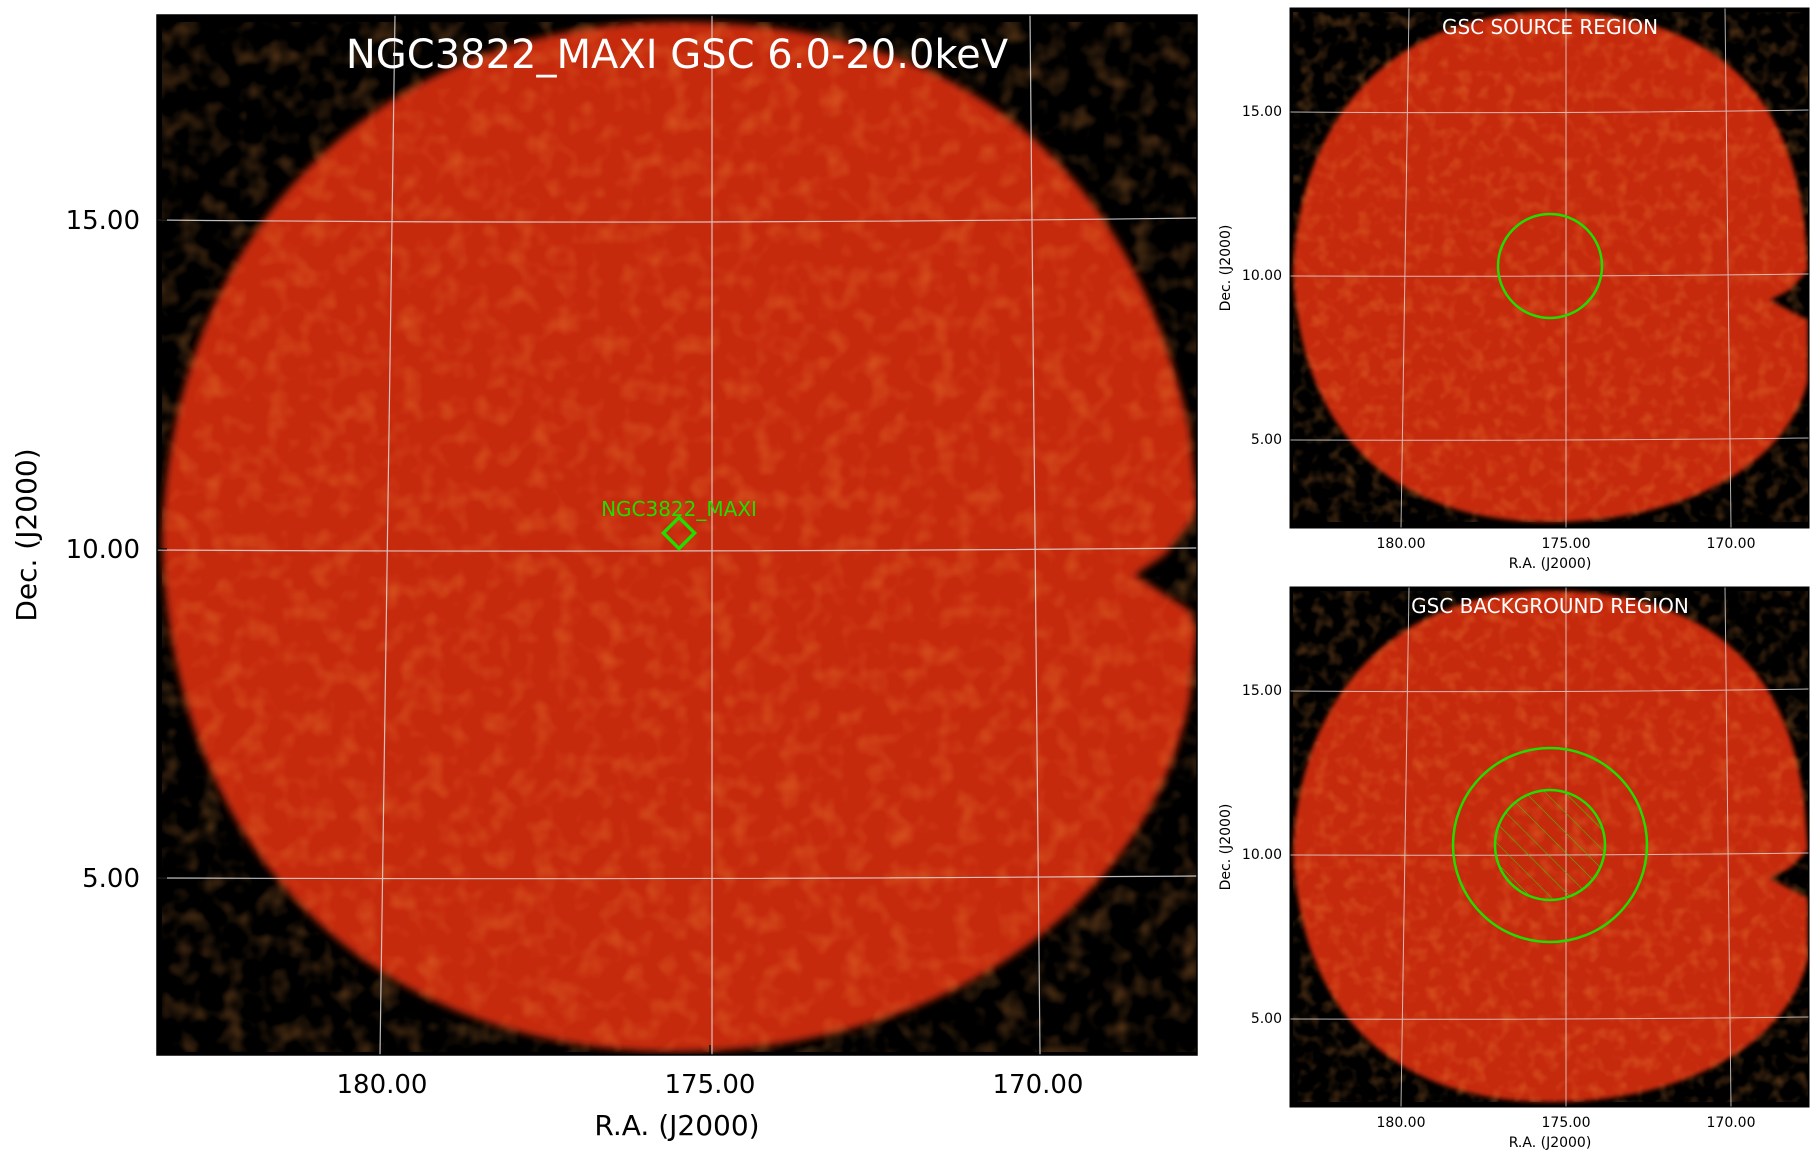  I want to click on main-ylabel: Dec. (J2000), so click(26, 534).